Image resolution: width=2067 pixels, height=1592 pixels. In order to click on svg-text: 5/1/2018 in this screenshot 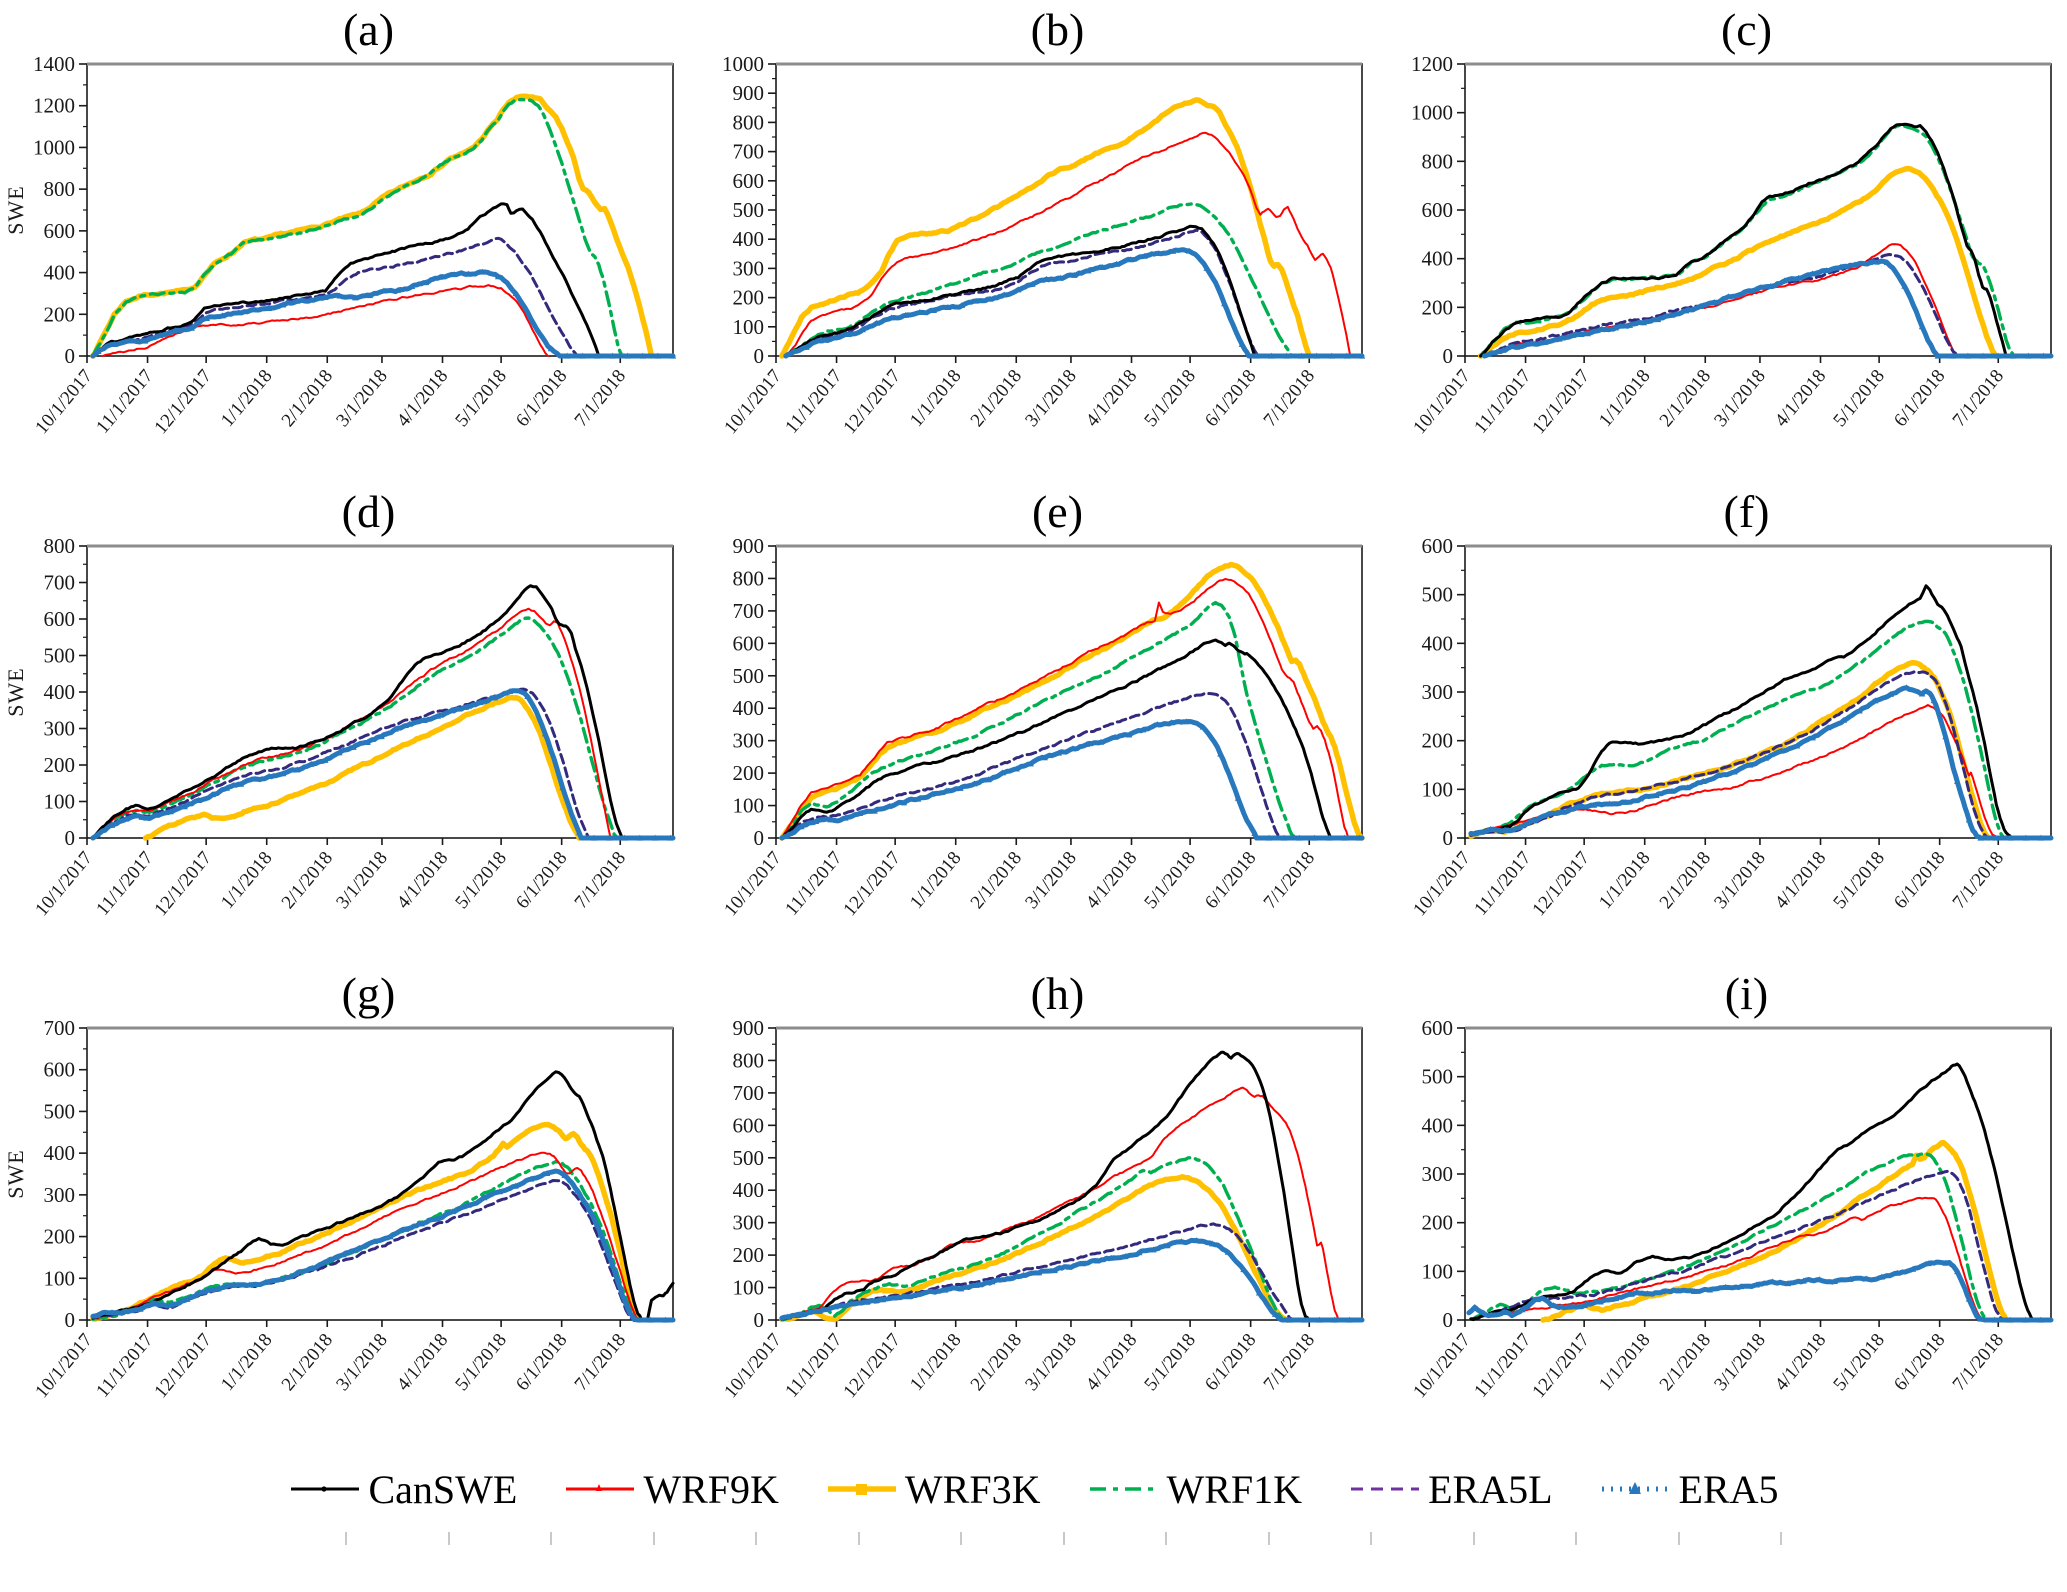, I will do `click(481, 1362)`.